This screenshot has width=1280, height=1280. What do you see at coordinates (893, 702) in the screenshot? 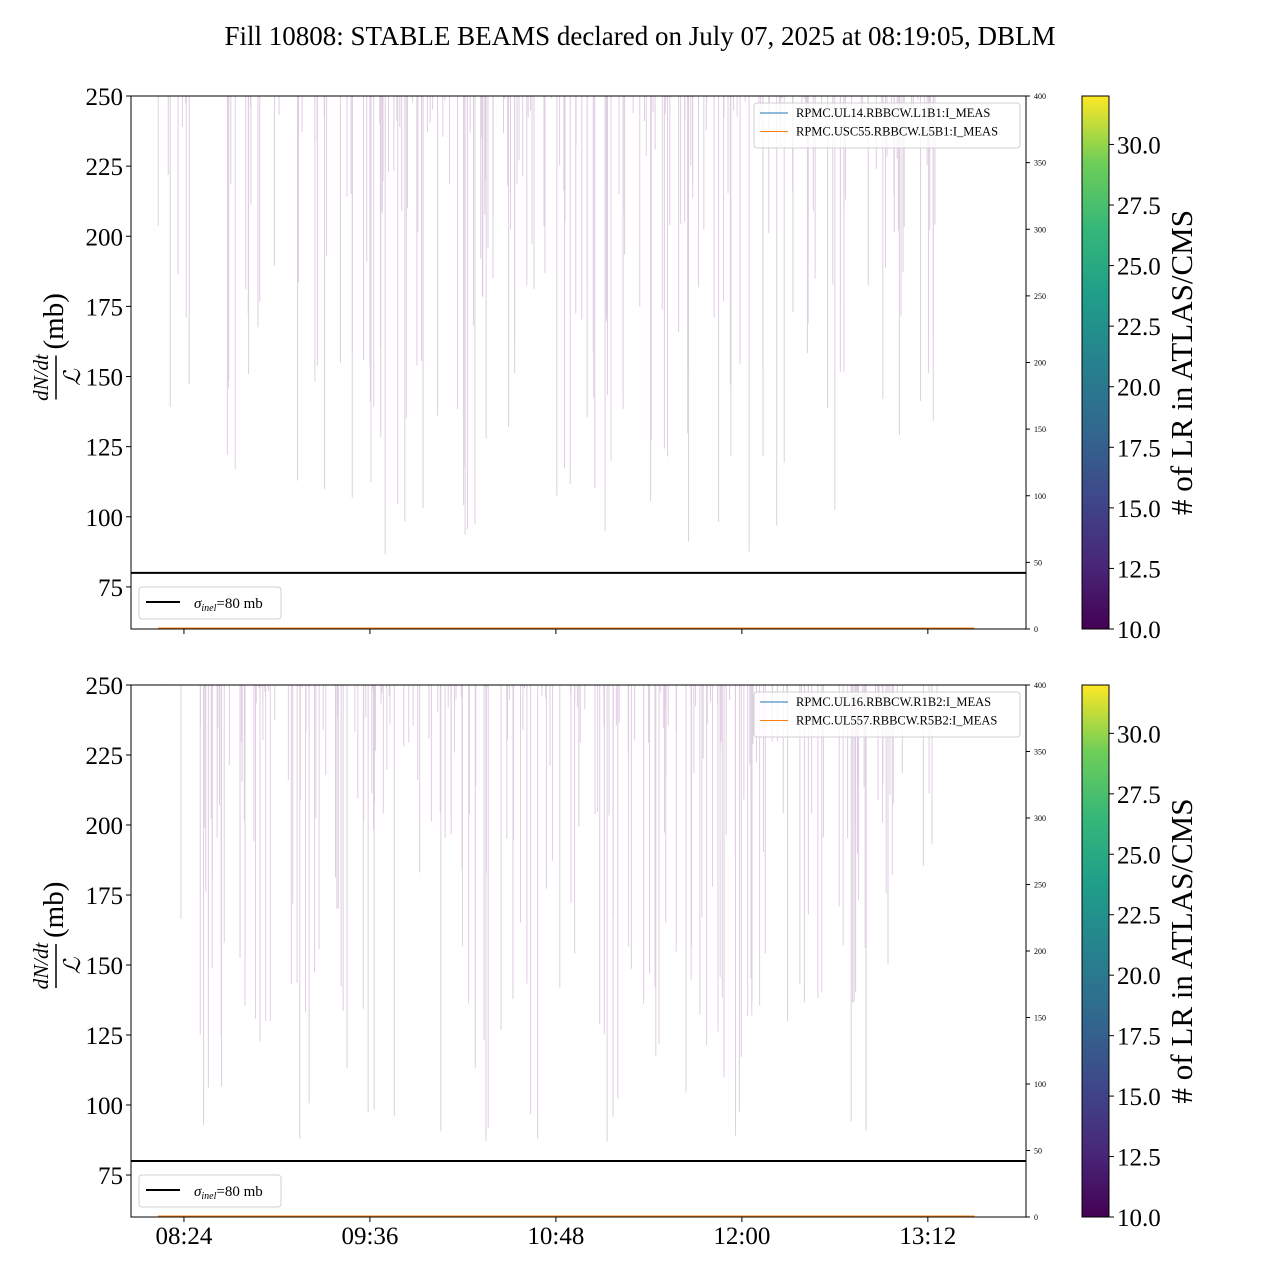
I see `legend-label-1: RPMC.UL16.RBBCW.R1B2:I_MEAS` at bounding box center [893, 702].